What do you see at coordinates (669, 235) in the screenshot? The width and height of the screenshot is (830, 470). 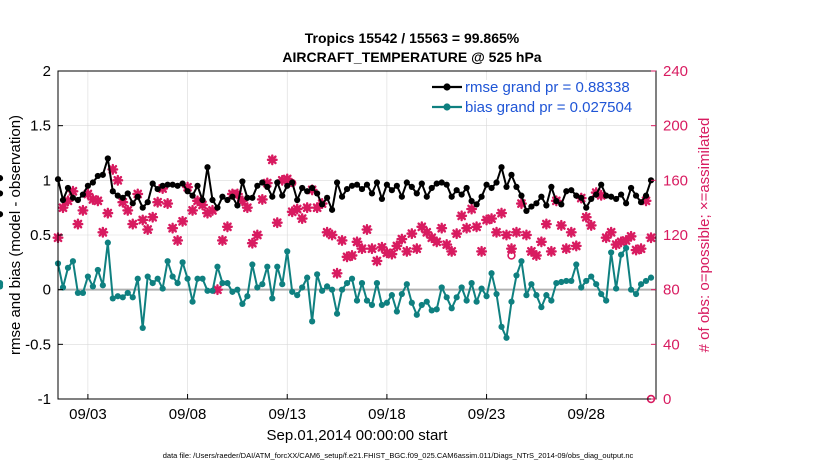 I see `right-axis-ticks: 0 40 80 120 160 200 240` at bounding box center [669, 235].